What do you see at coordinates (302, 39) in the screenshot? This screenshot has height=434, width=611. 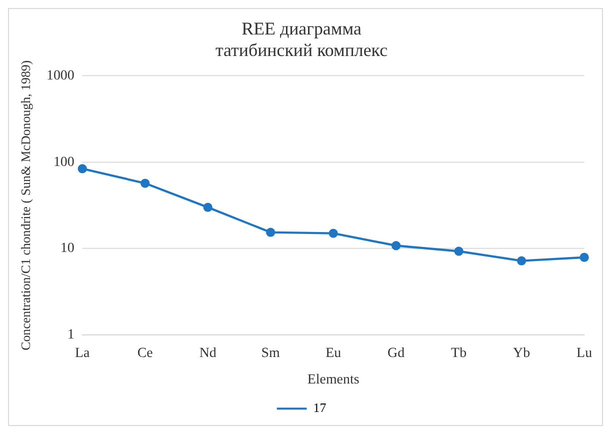 I see `chart-title: REE диаграмма татибинский комплекс` at bounding box center [302, 39].